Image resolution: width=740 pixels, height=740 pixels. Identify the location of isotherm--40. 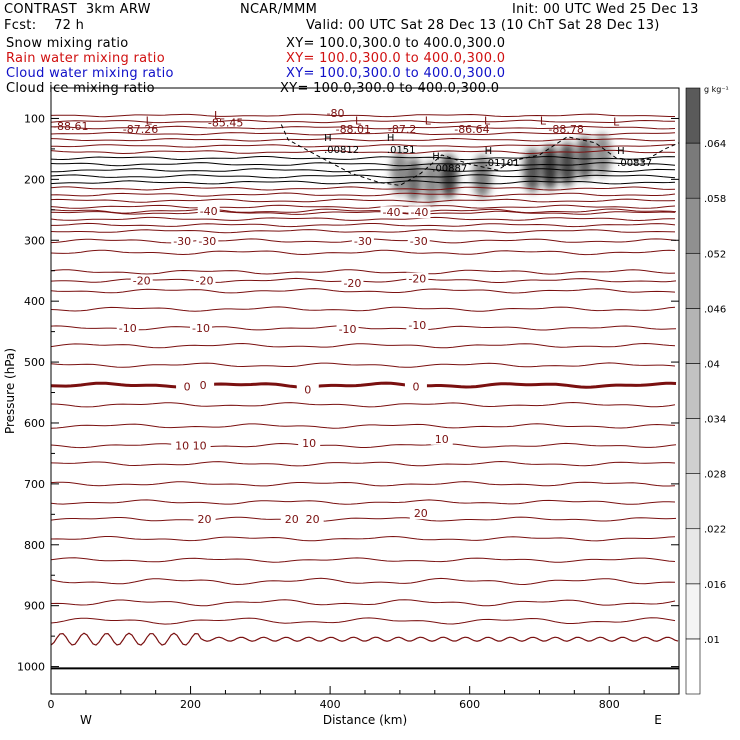
(364, 211).